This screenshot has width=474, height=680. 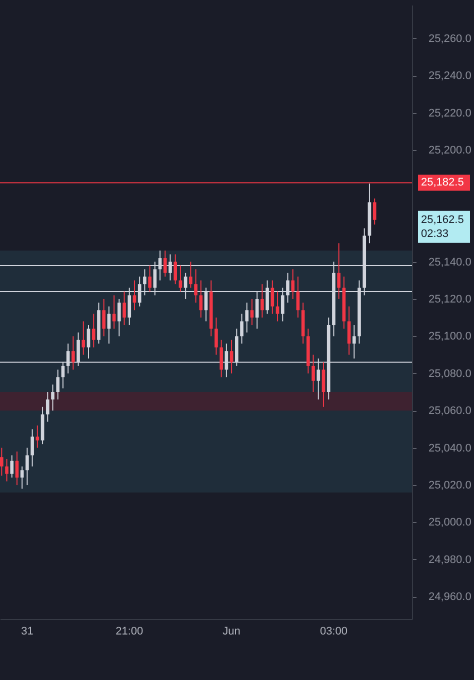 I want to click on x-tick-label: Jun, so click(x=231, y=632).